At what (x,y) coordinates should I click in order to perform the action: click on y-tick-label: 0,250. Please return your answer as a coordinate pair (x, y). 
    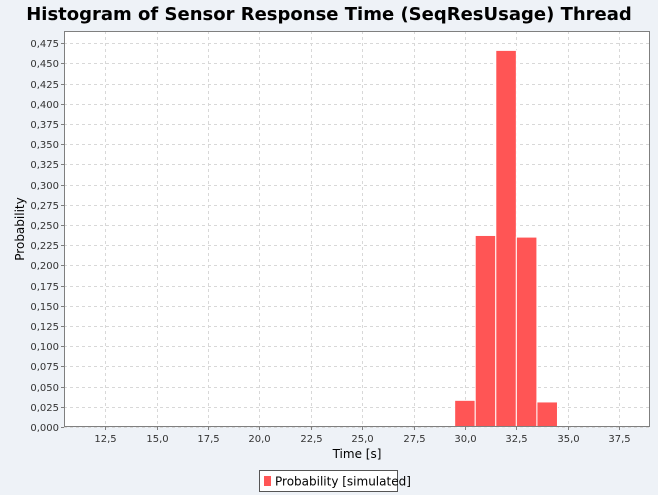
    Looking at the image, I should click on (44, 226).